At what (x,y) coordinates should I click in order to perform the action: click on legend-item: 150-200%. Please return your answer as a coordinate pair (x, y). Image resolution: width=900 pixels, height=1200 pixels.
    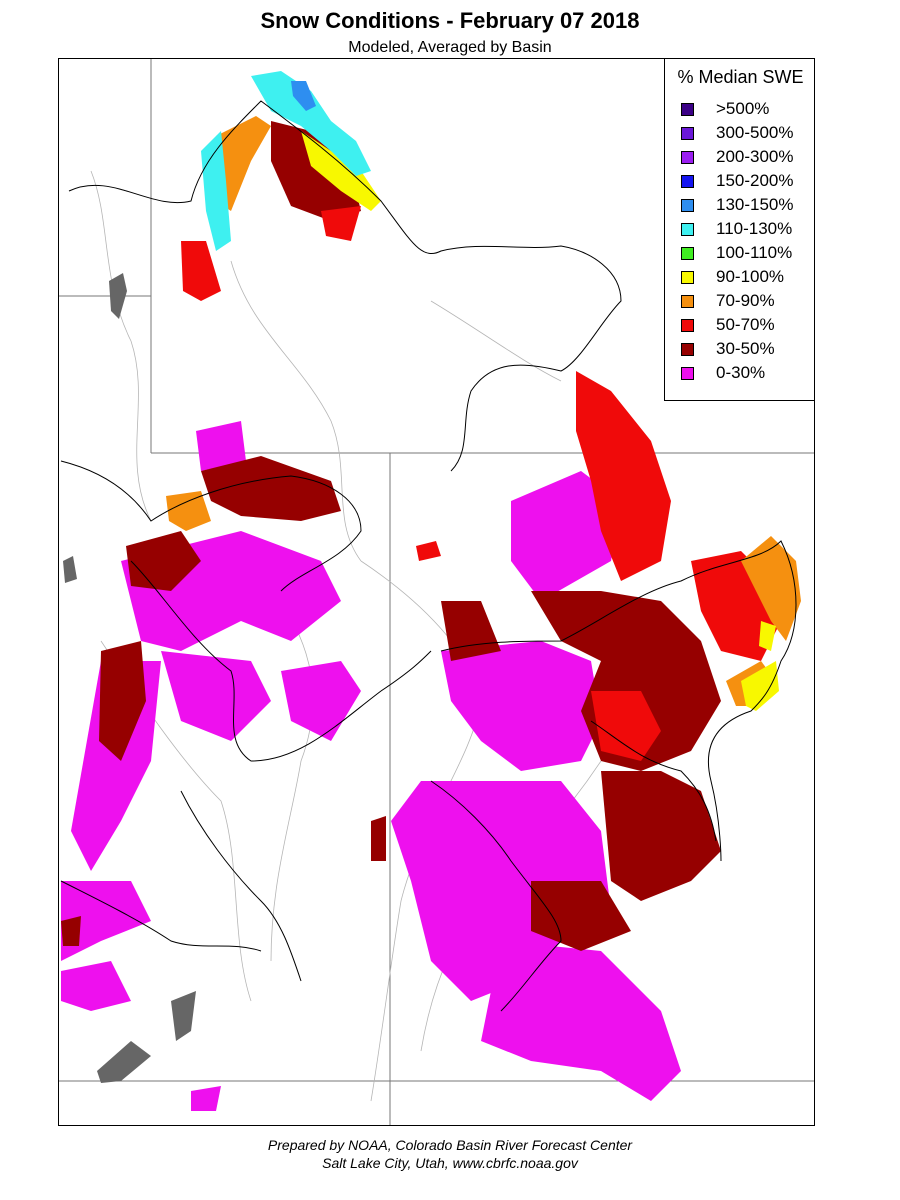
    Looking at the image, I should click on (737, 181).